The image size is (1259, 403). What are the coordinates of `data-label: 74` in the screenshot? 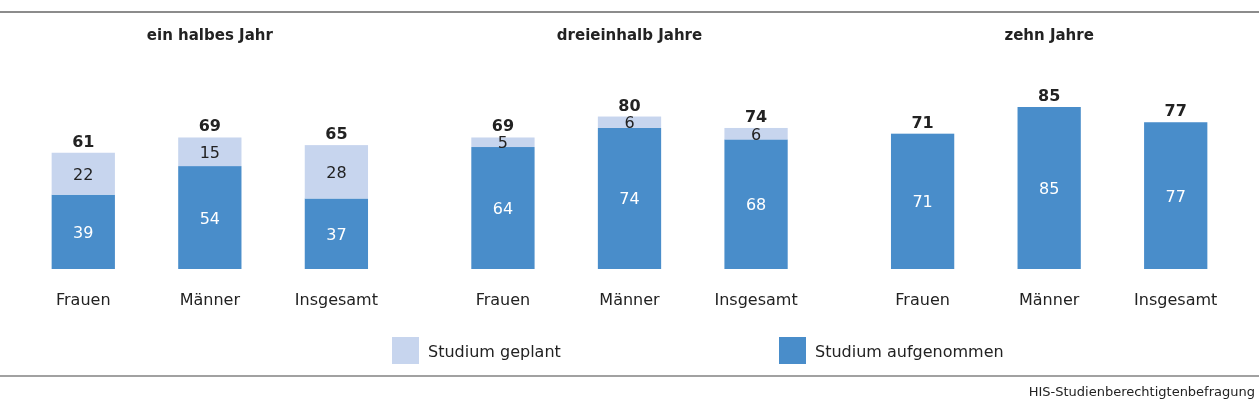 It's located at (629, 199).